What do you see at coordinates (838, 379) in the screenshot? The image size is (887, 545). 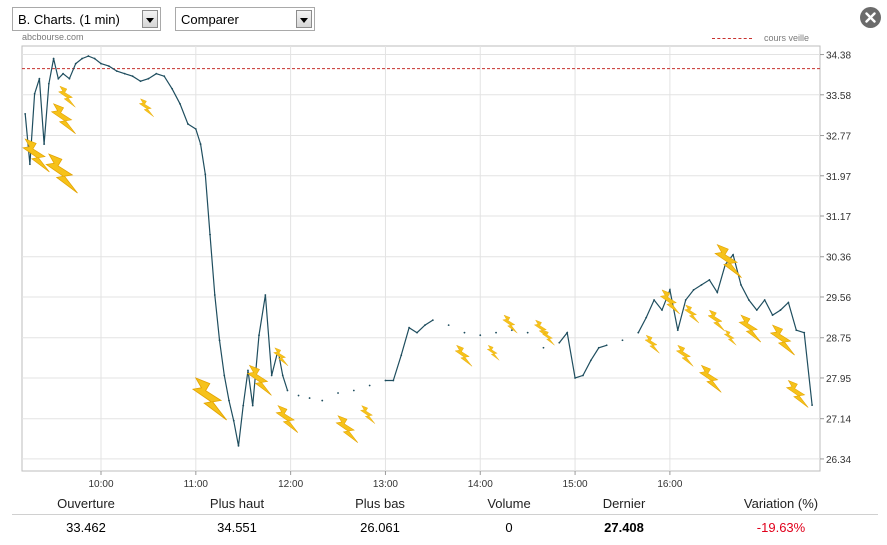 I see `y-tick-label: 27.95` at bounding box center [838, 379].